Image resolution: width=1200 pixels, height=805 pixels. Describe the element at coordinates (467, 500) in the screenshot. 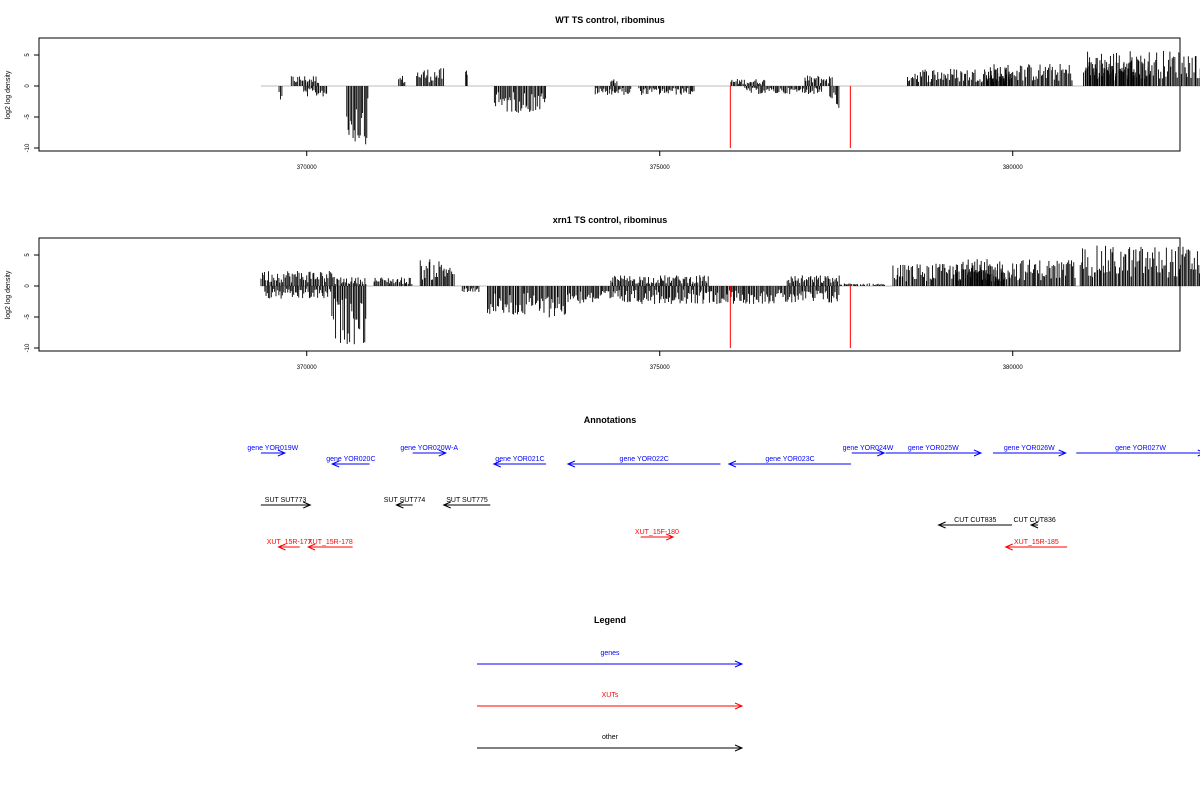

I see `annotation-label: SUT SUT775` at that location.